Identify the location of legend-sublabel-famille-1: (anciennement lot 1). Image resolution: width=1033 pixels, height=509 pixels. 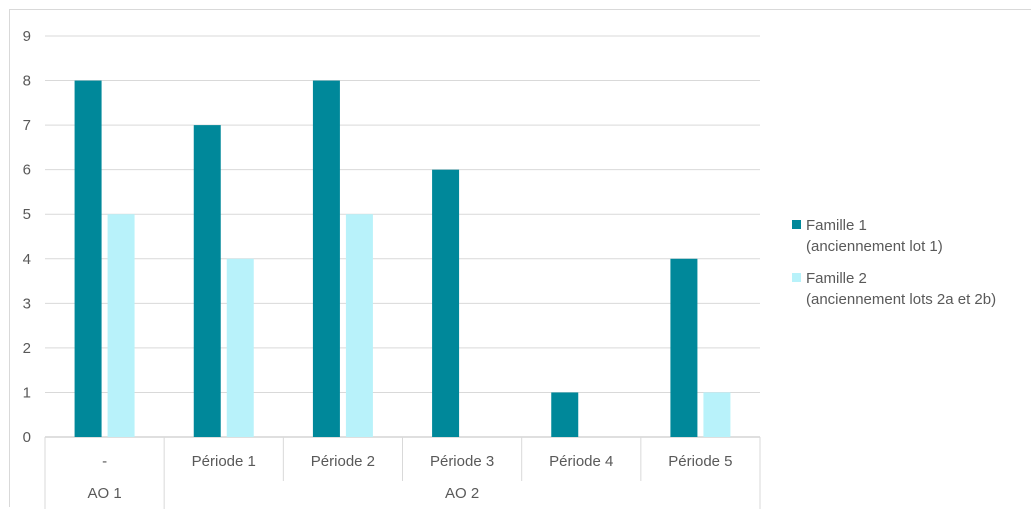
(874, 246).